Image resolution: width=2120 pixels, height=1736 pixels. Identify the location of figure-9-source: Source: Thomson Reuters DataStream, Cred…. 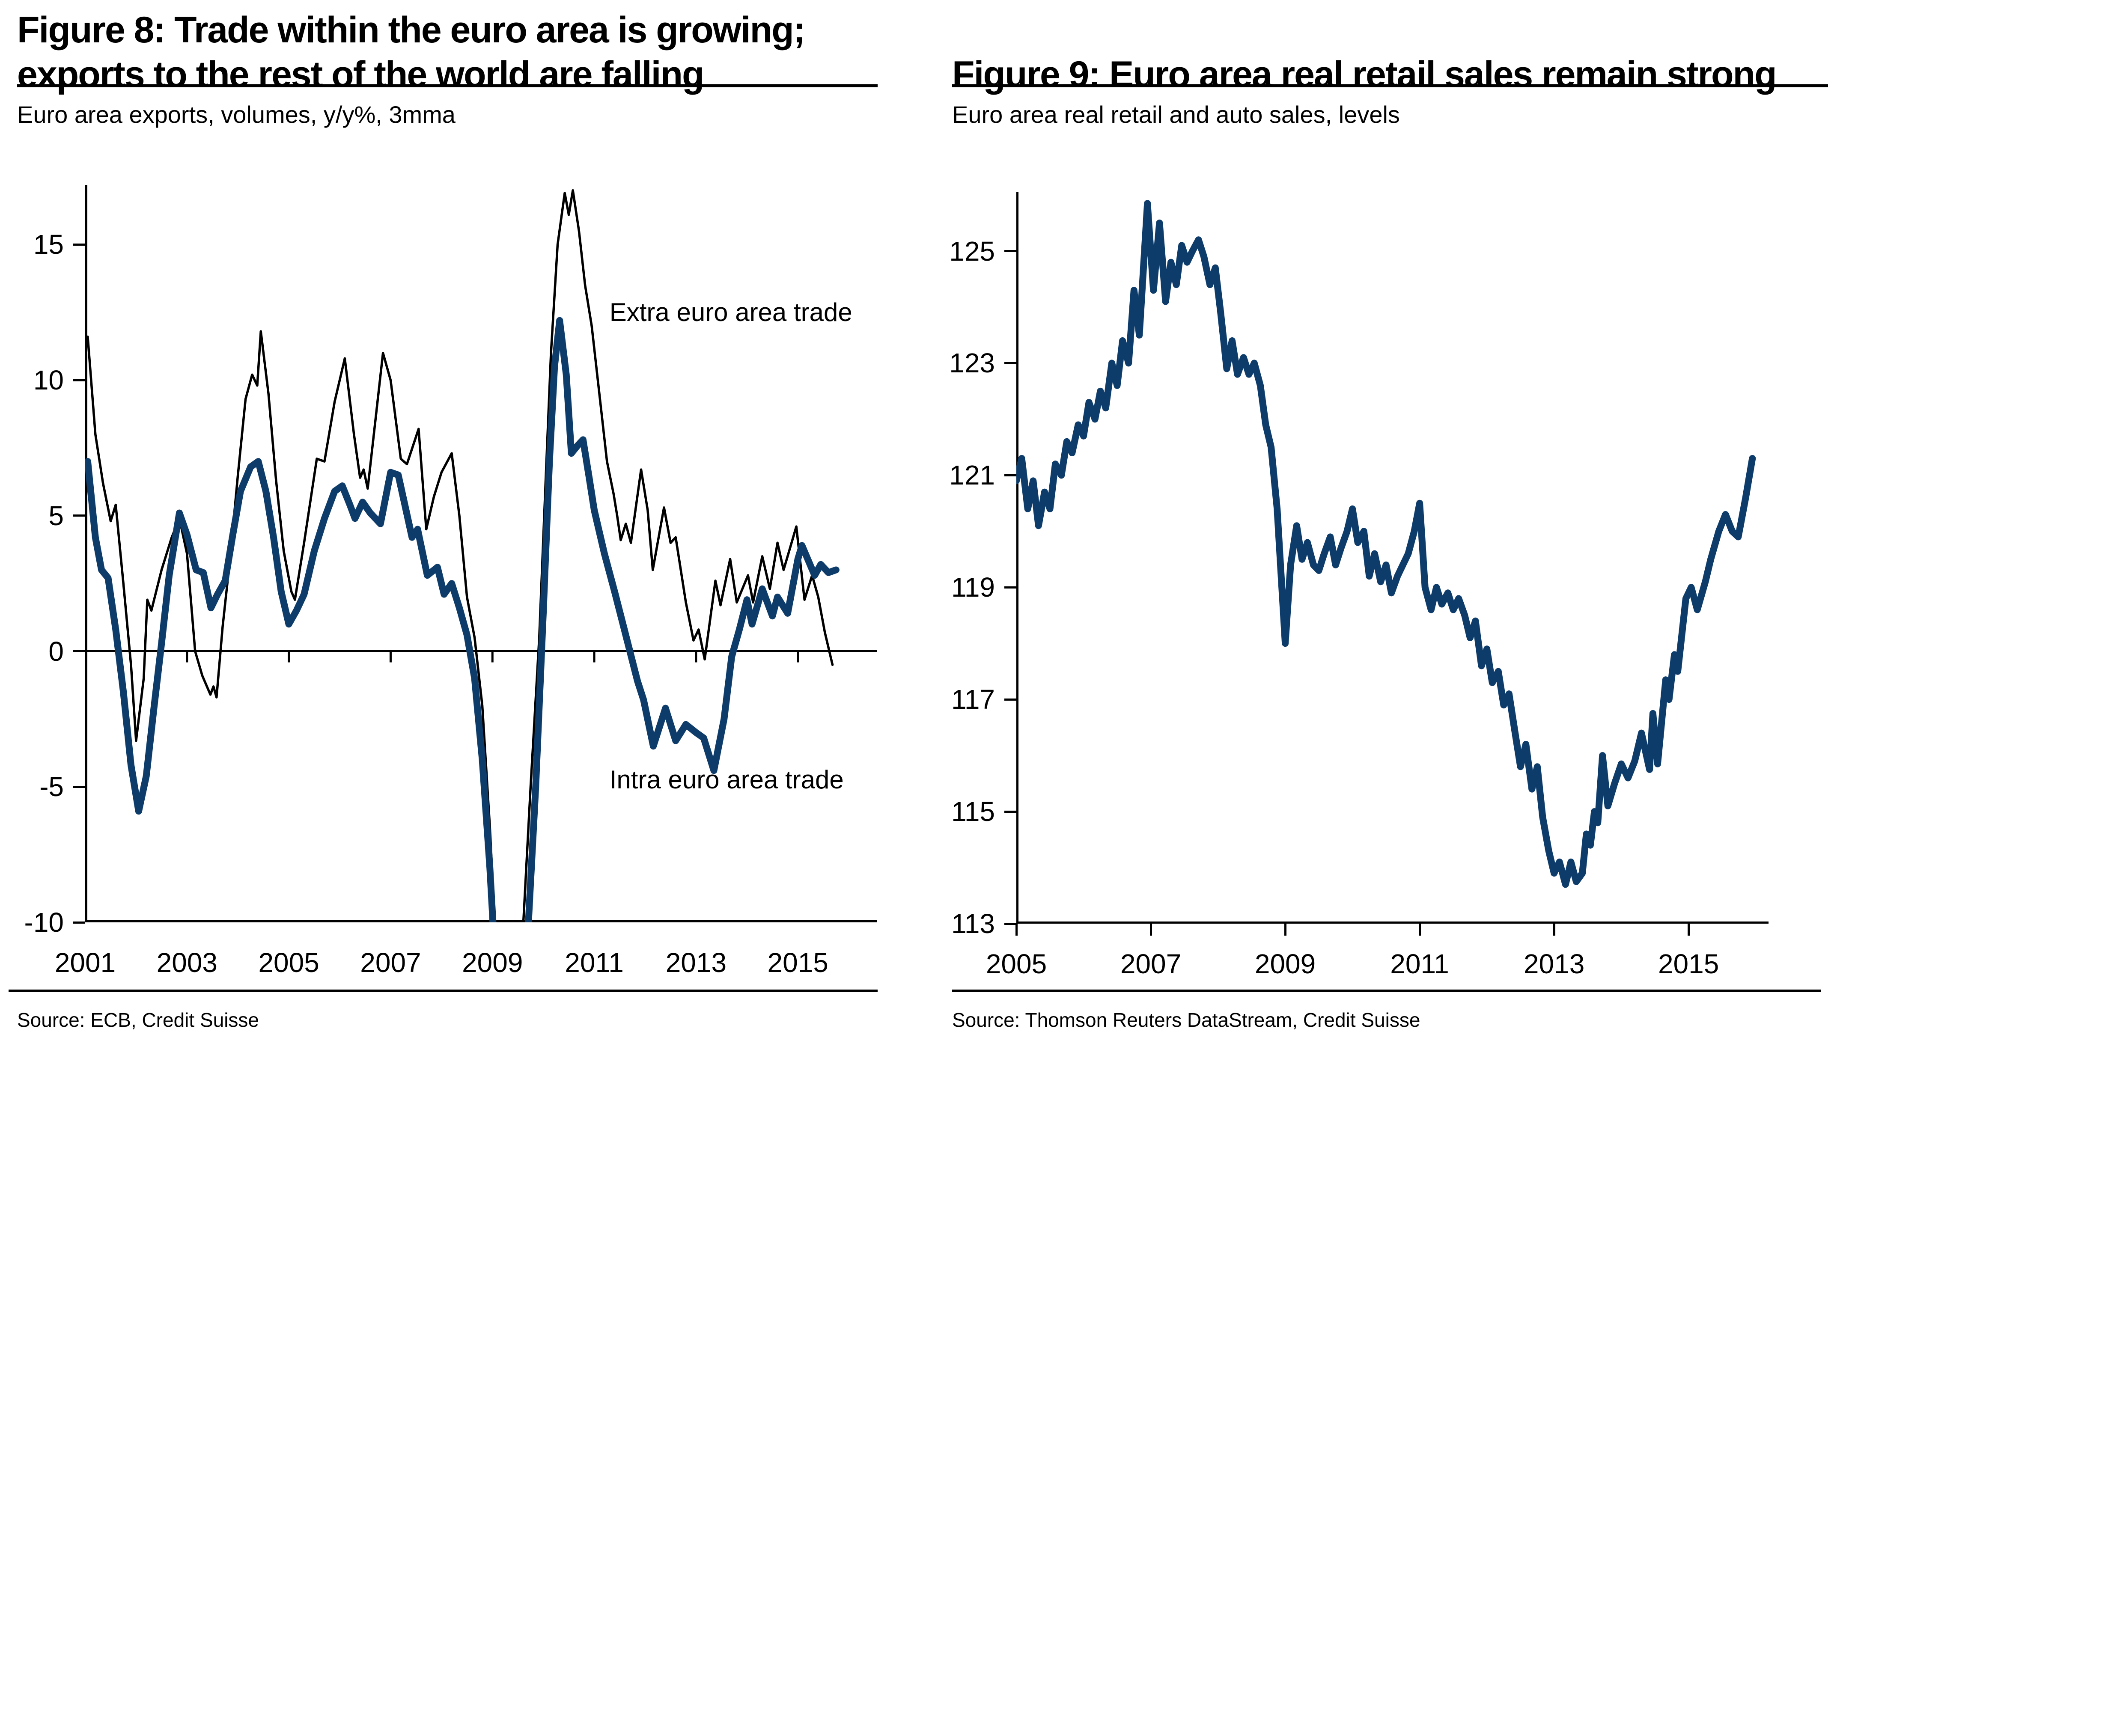
(1186, 1020).